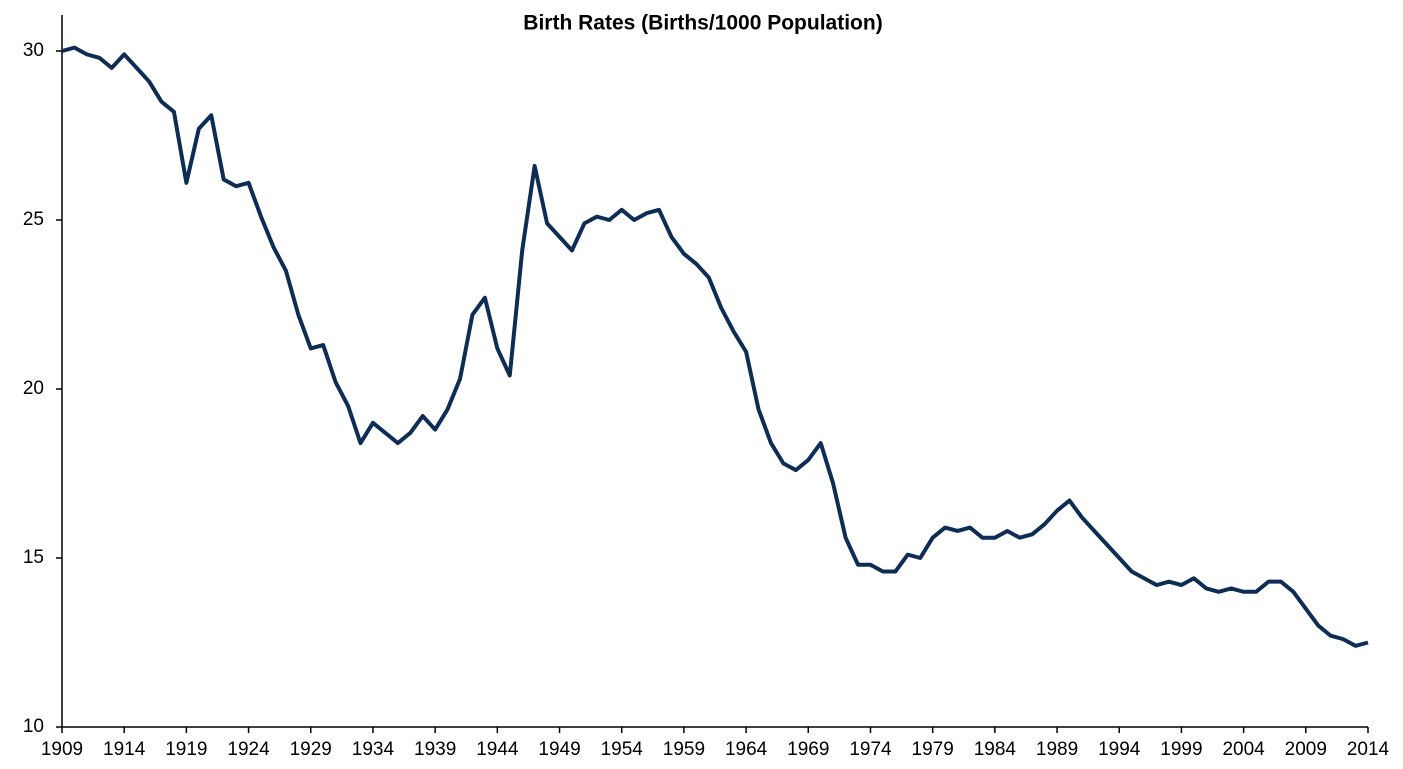  What do you see at coordinates (1181, 749) in the screenshot?
I see `x-tick-label: 1999` at bounding box center [1181, 749].